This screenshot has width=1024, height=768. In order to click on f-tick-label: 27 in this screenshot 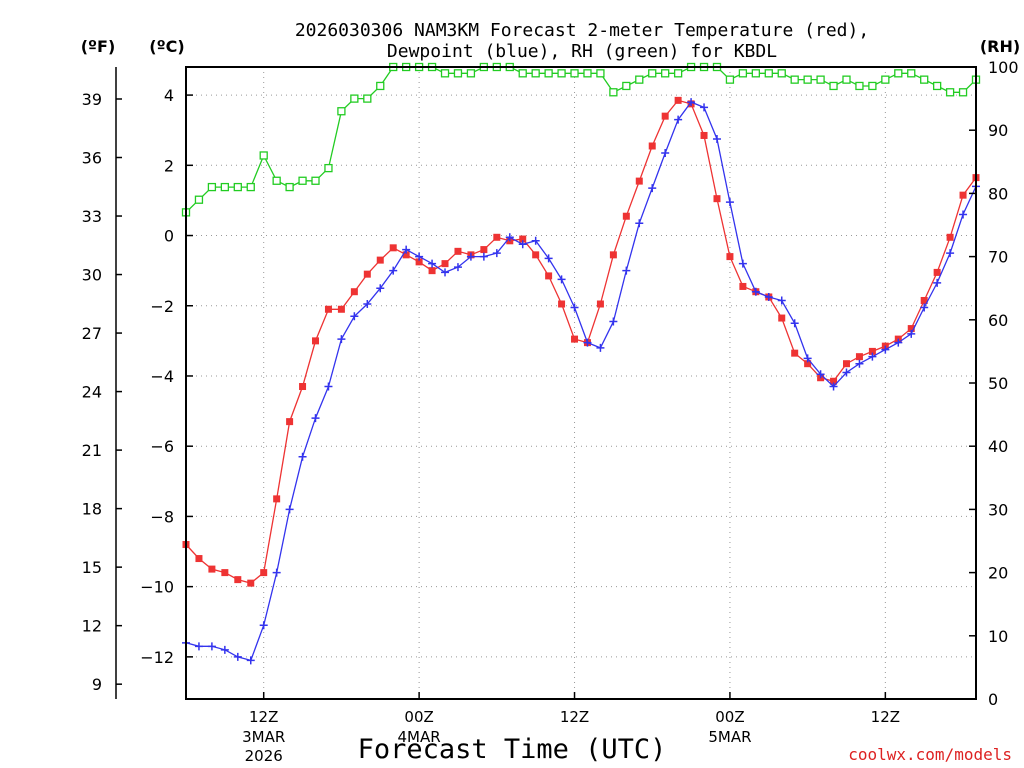, I will do `click(92, 333)`.